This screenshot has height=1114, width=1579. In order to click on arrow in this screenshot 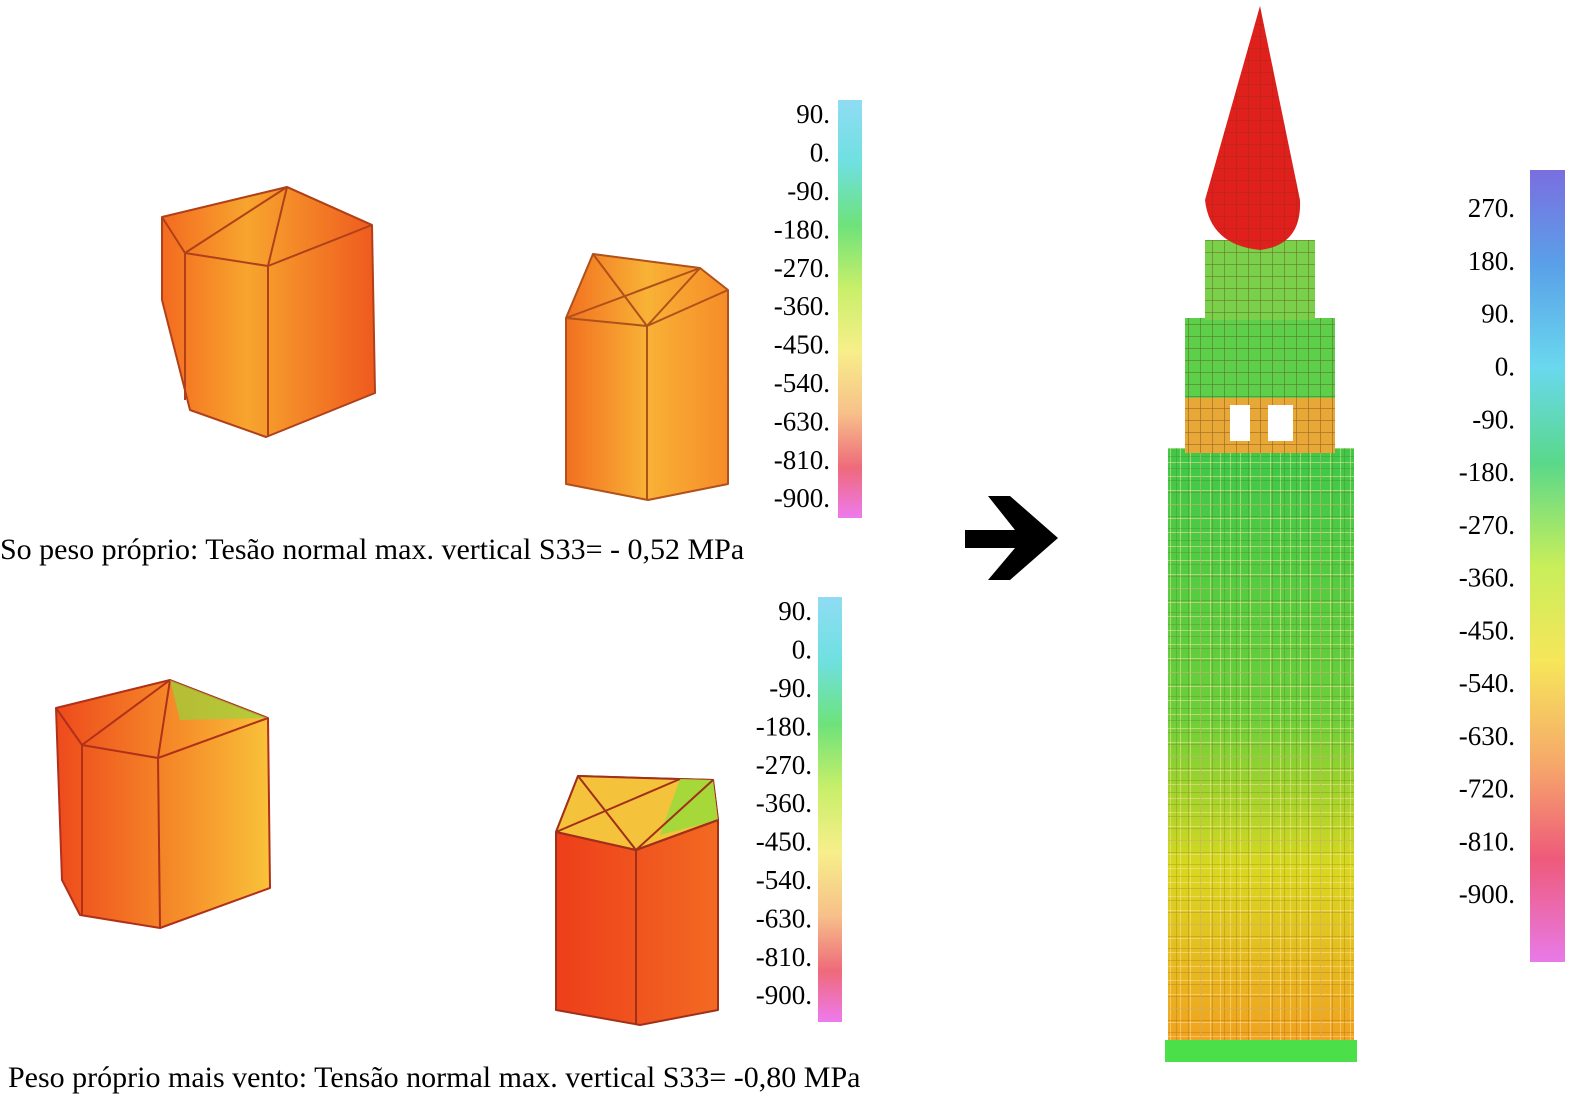, I will do `click(1011, 538)`.